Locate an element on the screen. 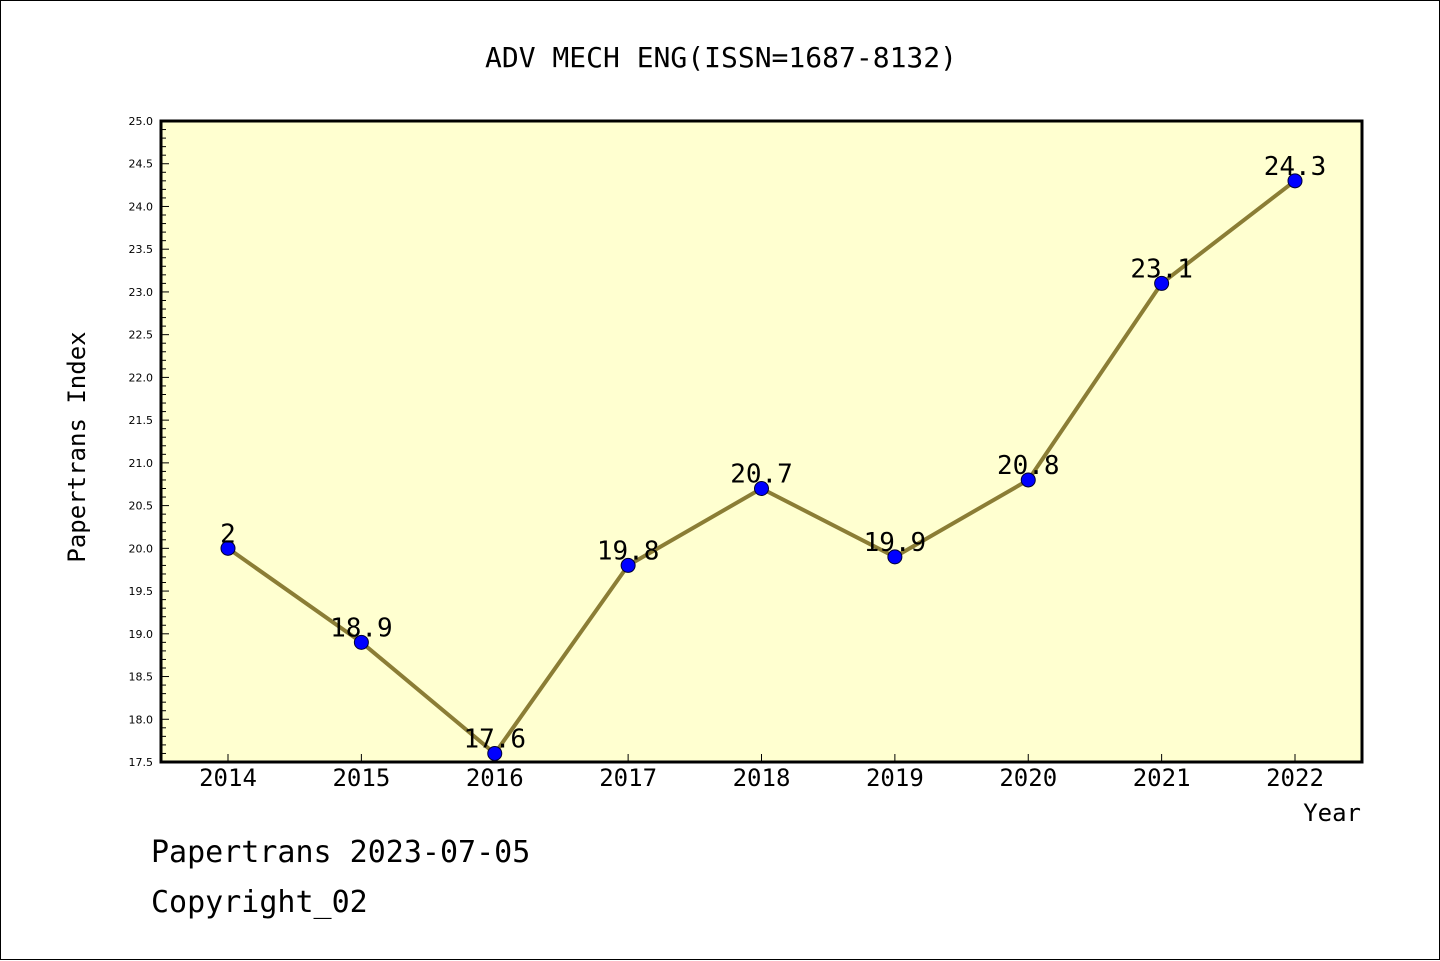  data-label-2018: 20.7 is located at coordinates (761, 475).